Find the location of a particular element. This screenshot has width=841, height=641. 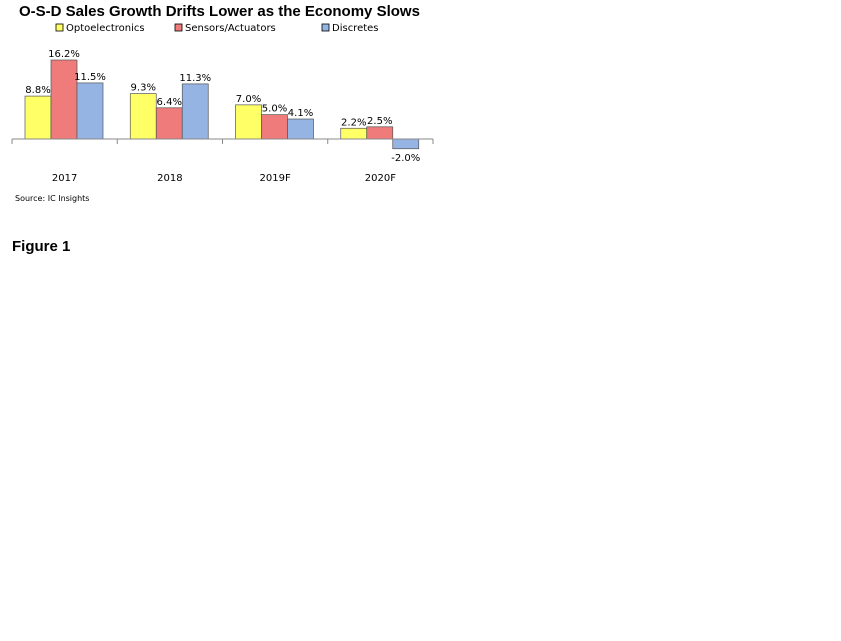

x-tick-label-2019f: 2019F is located at coordinates (275, 178).